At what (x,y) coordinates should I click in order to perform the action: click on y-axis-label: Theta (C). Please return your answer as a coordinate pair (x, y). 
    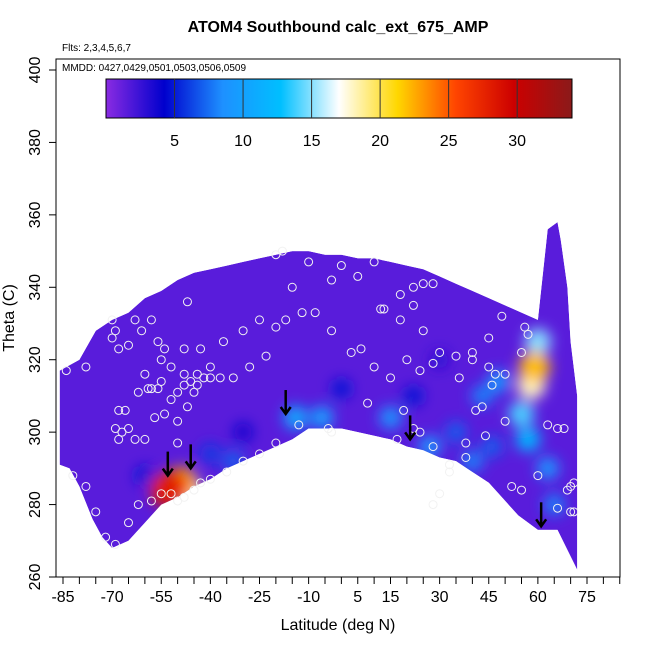
    Looking at the image, I should click on (9, 318).